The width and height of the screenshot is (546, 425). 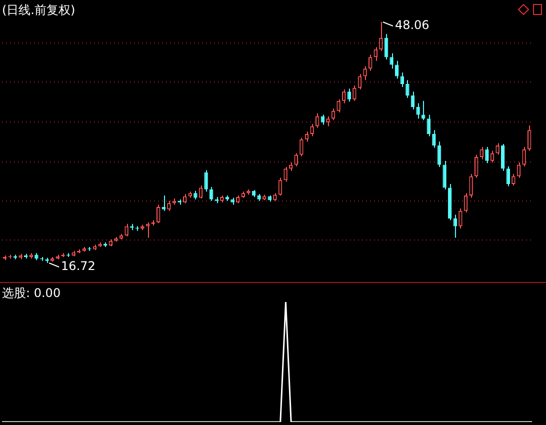 What do you see at coordinates (412, 25) in the screenshot?
I see `annotation: 48.06` at bounding box center [412, 25].